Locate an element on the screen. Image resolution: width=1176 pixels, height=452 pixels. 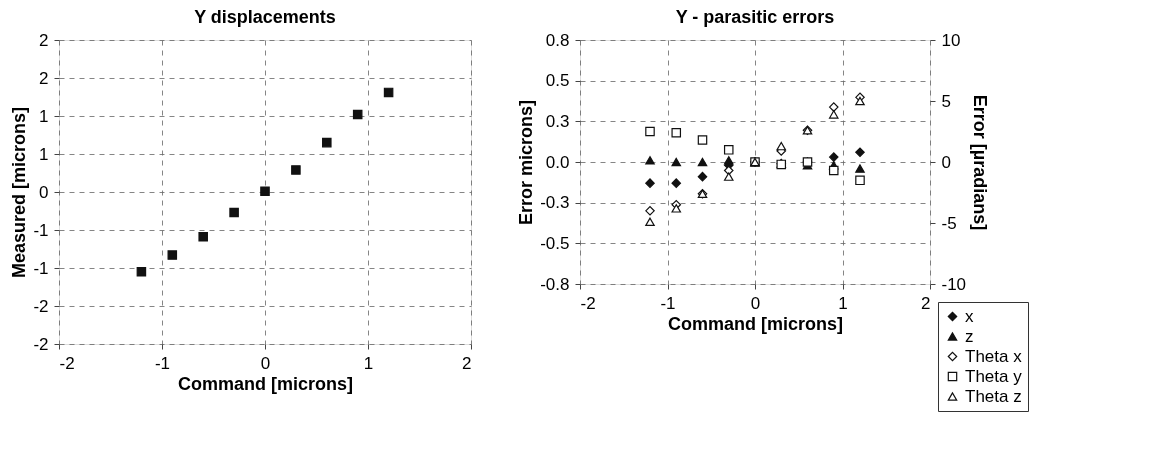
y-tick-label: -0.5 is located at coordinates (555, 243).